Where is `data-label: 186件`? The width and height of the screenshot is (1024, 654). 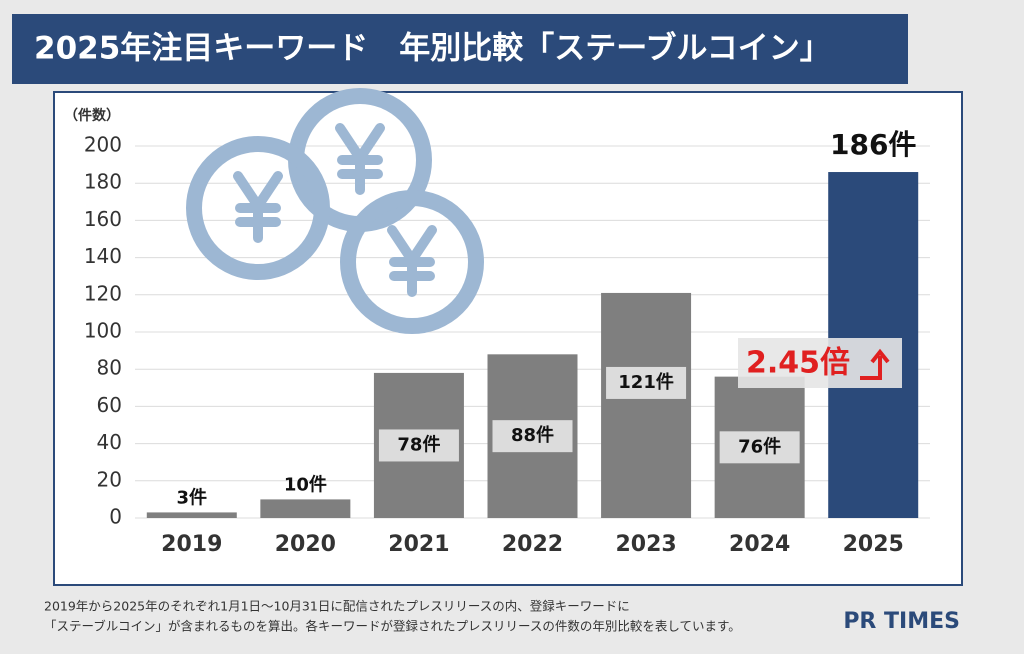 data-label: 186件 is located at coordinates (873, 144).